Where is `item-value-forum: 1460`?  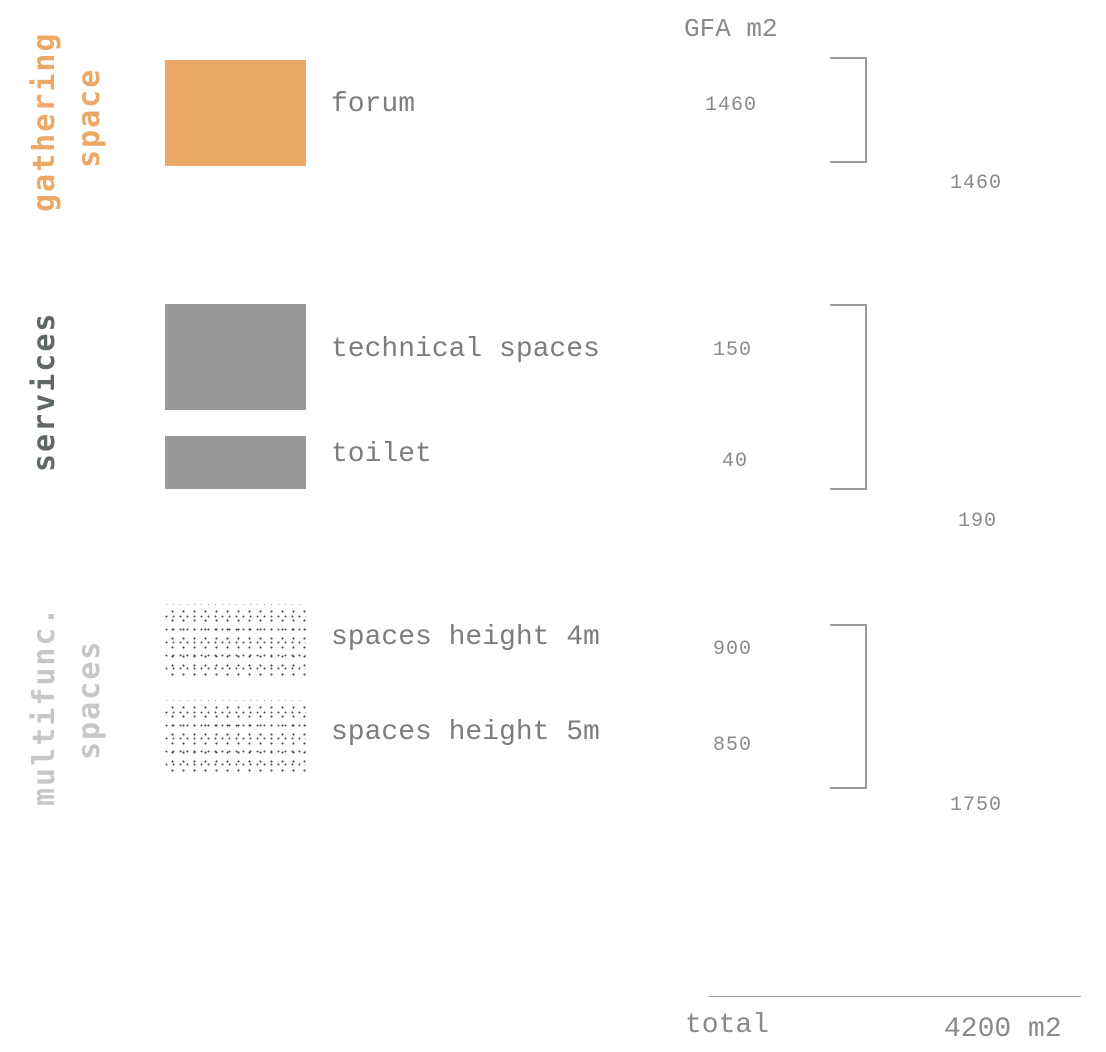
item-value-forum: 1460 is located at coordinates (731, 105).